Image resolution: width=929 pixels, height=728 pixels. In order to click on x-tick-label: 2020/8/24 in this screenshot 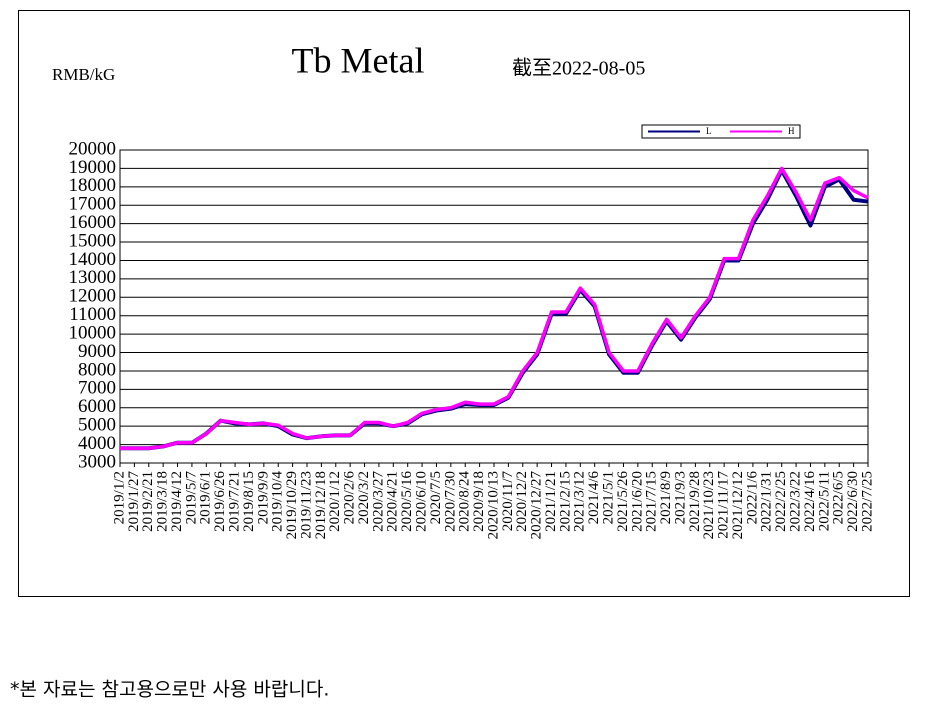, I will do `click(465, 501)`.